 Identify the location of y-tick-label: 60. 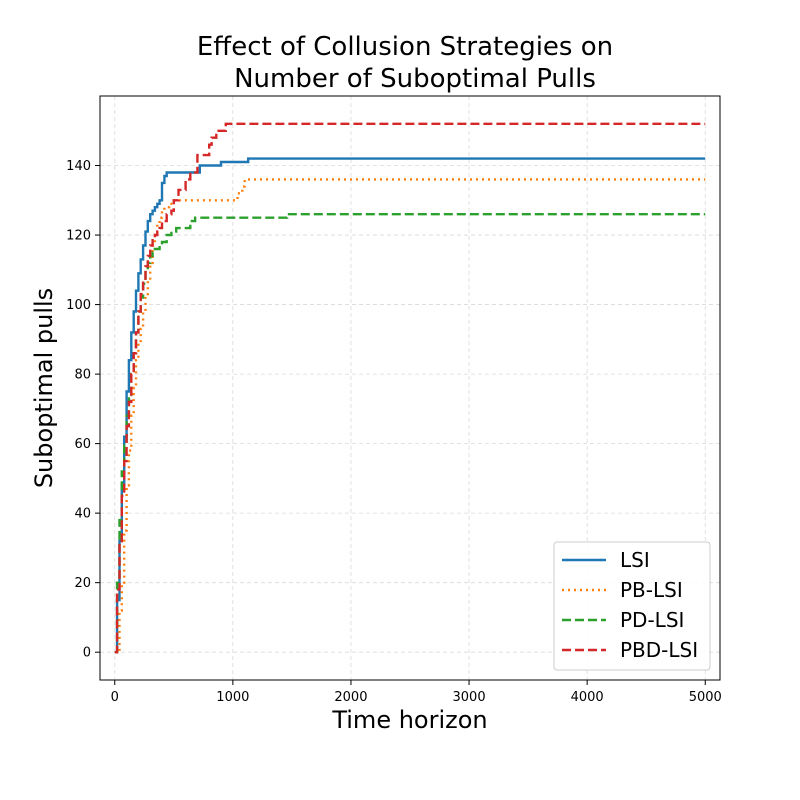
(82, 444).